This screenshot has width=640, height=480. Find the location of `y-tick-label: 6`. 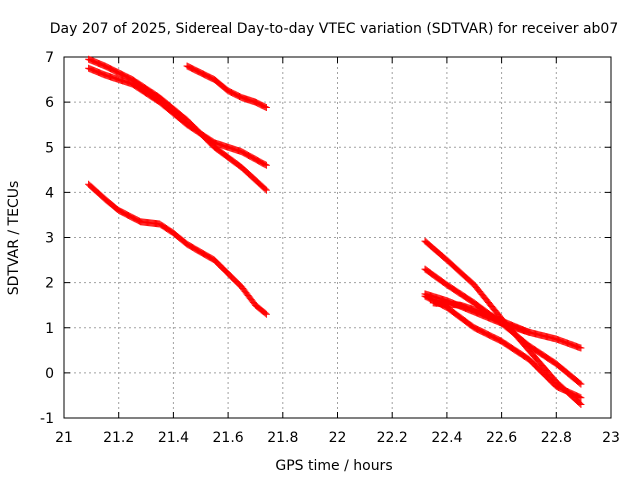

y-tick-label: 6 is located at coordinates (49, 103).